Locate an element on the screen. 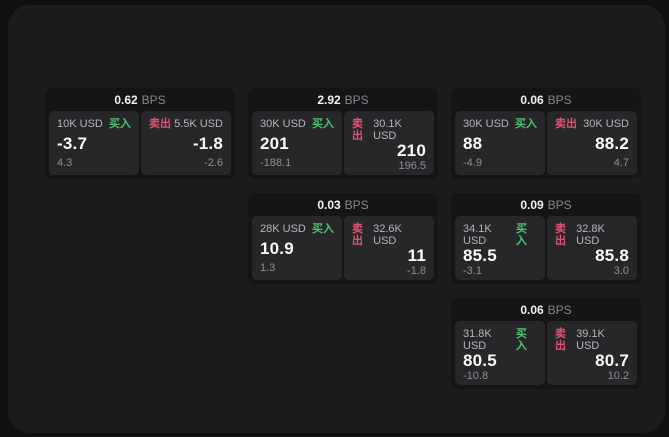  sell-pane: 卖出 39.1K USD 80.7 10.2 is located at coordinates (592, 353).